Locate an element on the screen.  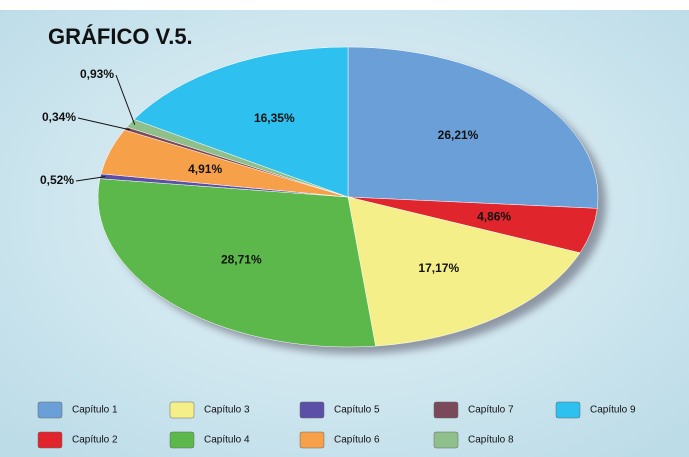
legend-label: Capítulo 9 is located at coordinates (613, 410).